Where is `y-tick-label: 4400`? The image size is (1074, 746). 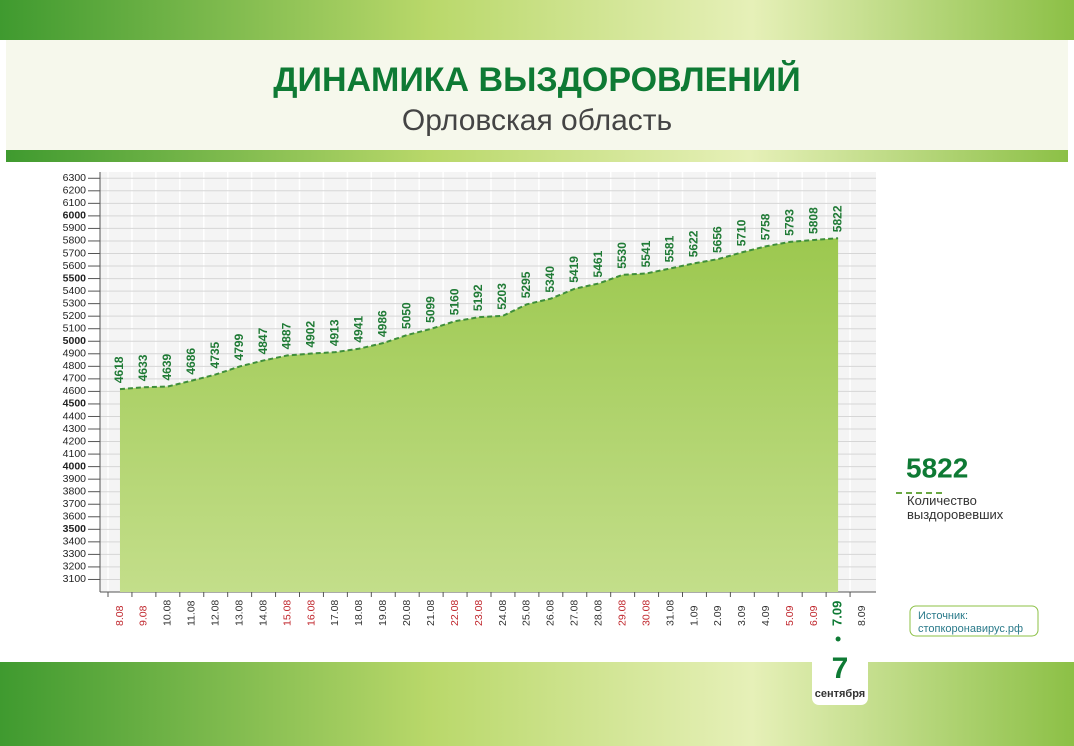
y-tick-label: 4400 is located at coordinates (75, 416).